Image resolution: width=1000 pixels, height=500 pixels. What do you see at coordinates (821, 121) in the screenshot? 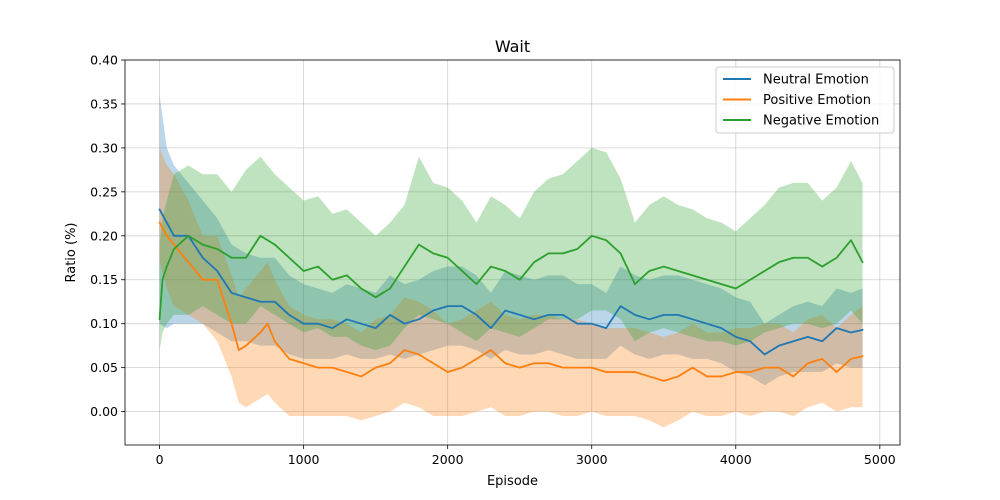
I see `legend-label-2: Negative Emotion` at bounding box center [821, 121].